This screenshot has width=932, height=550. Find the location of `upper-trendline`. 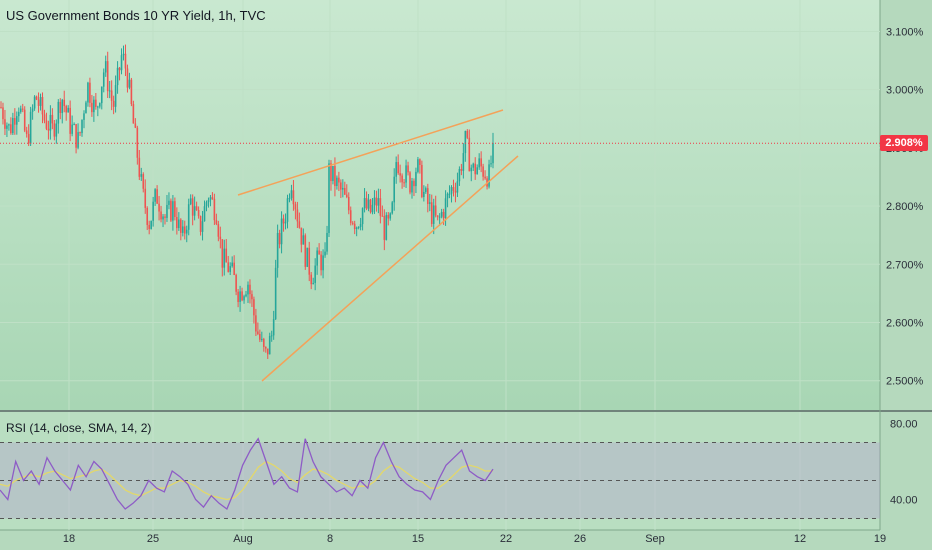

upper-trendline is located at coordinates (370, 152).